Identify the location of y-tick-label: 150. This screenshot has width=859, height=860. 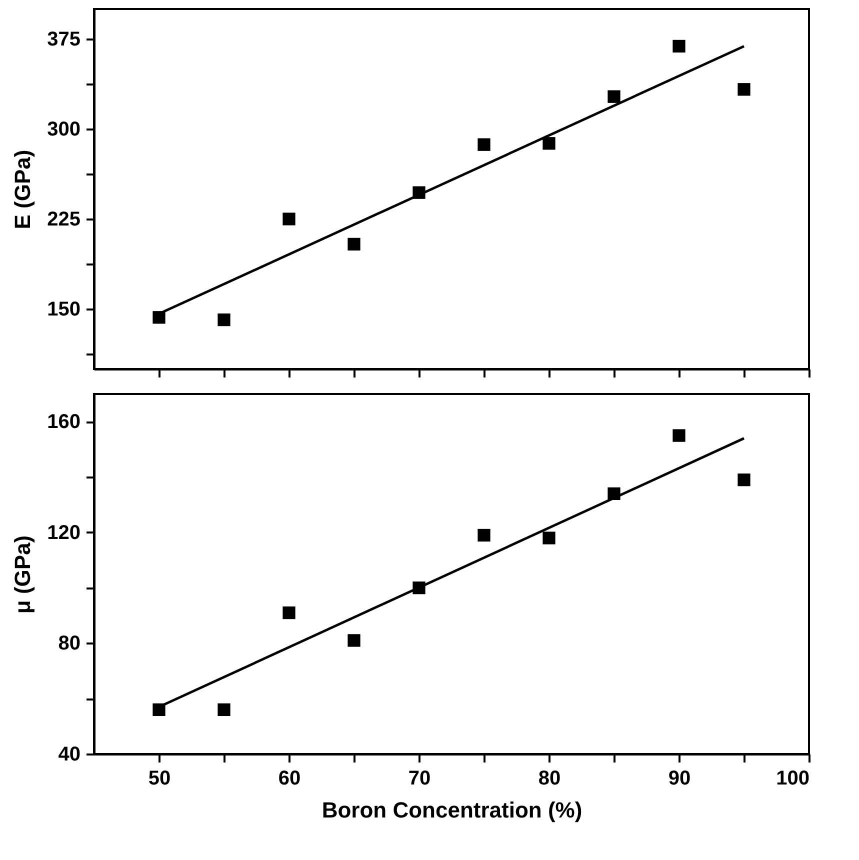
(63, 309).